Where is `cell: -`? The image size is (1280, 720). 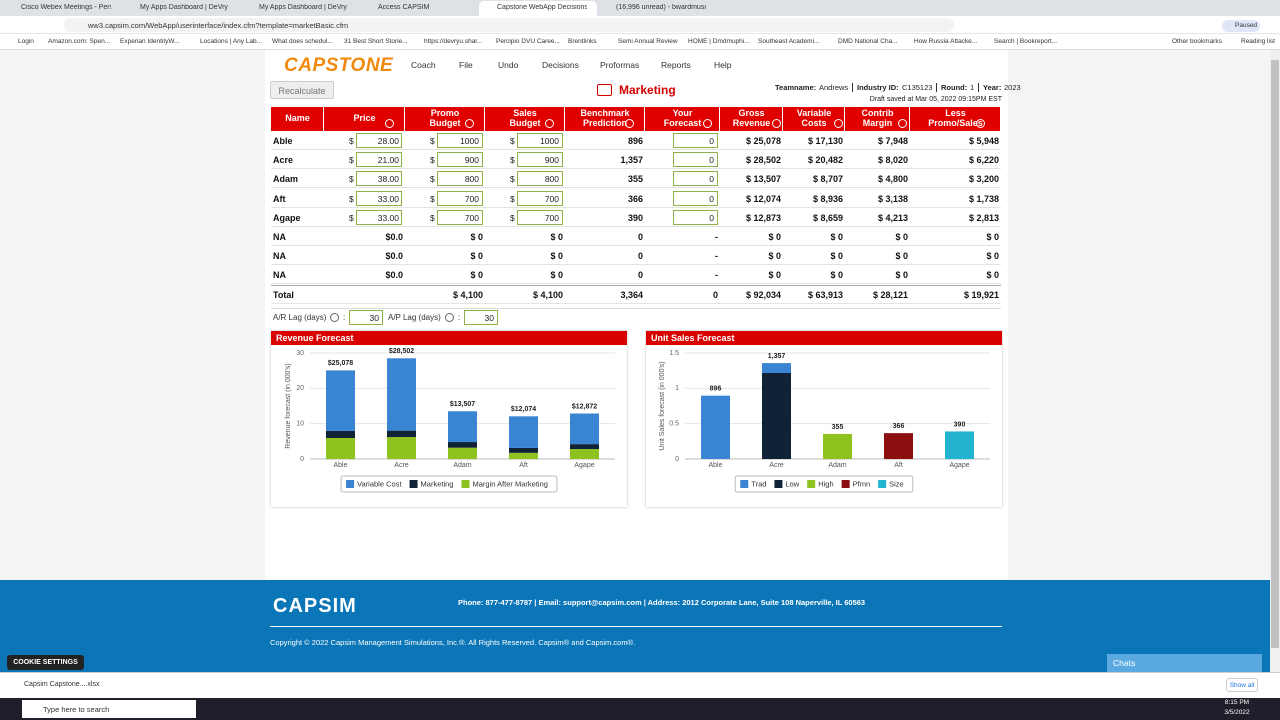
cell: - is located at coordinates (716, 275).